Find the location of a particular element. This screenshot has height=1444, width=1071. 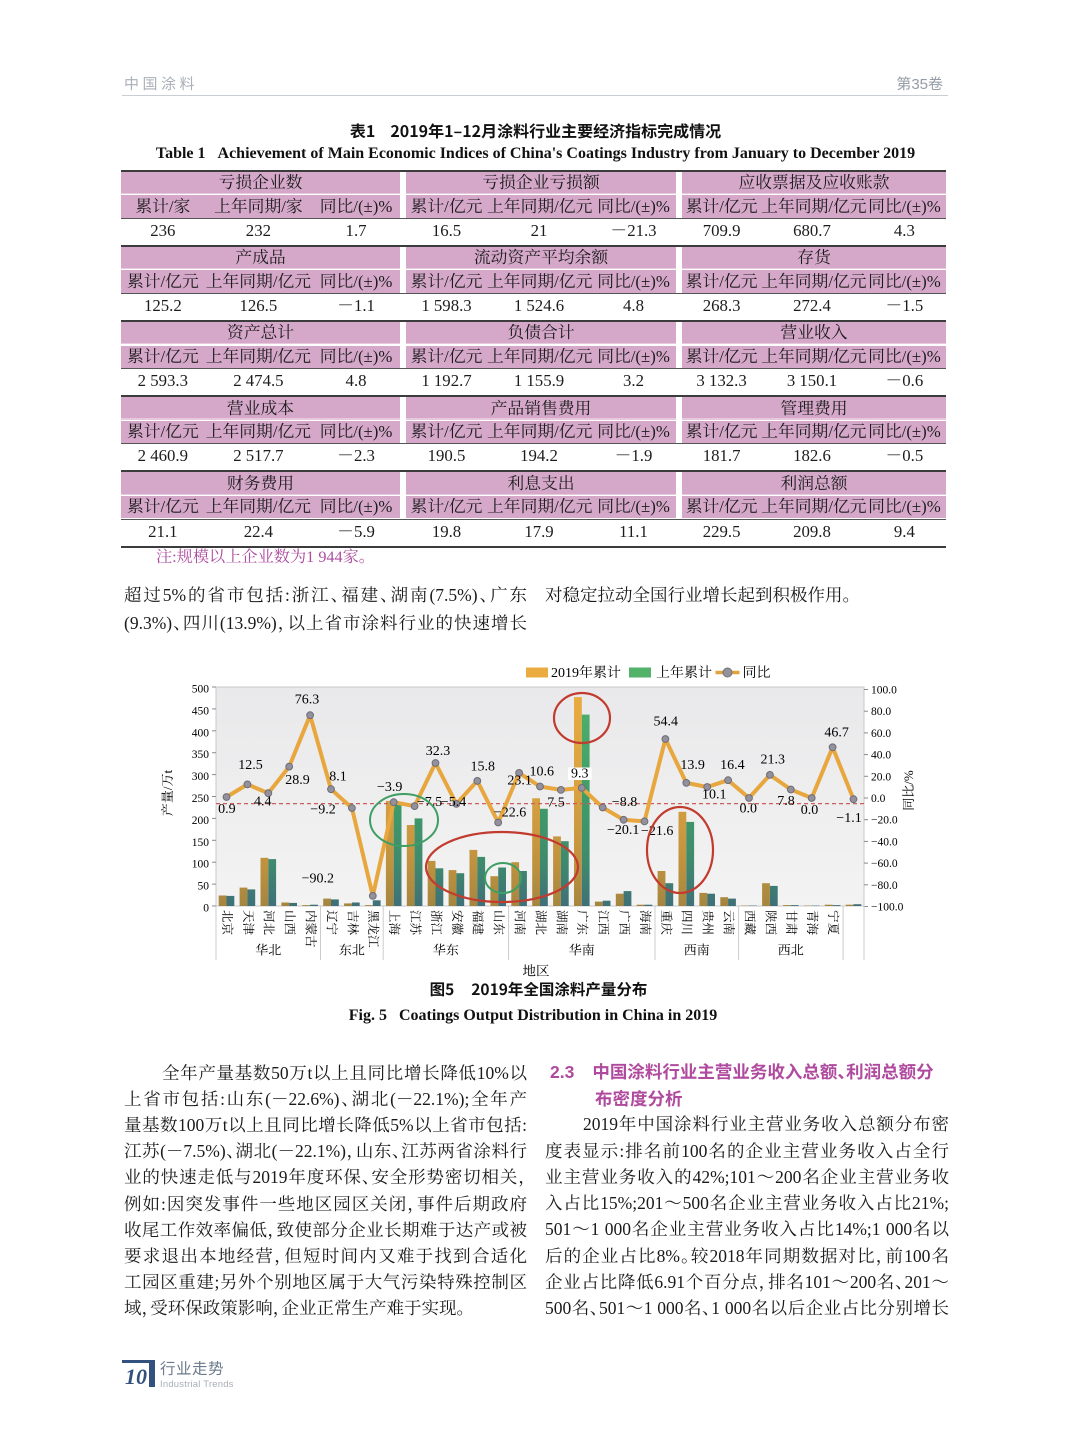

svg-text: 4.4 is located at coordinates (262, 801).